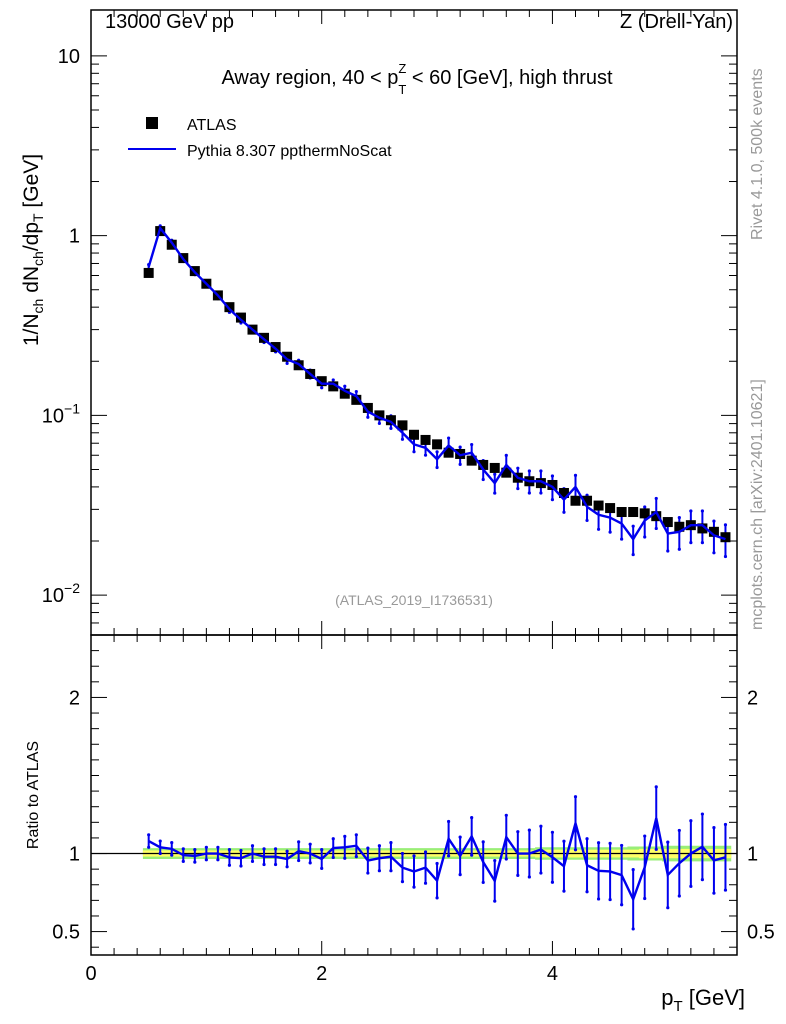 Image resolution: width=786 pixels, height=1024 pixels. I want to click on x-axis-label: pT [GeV], so click(703, 1000).